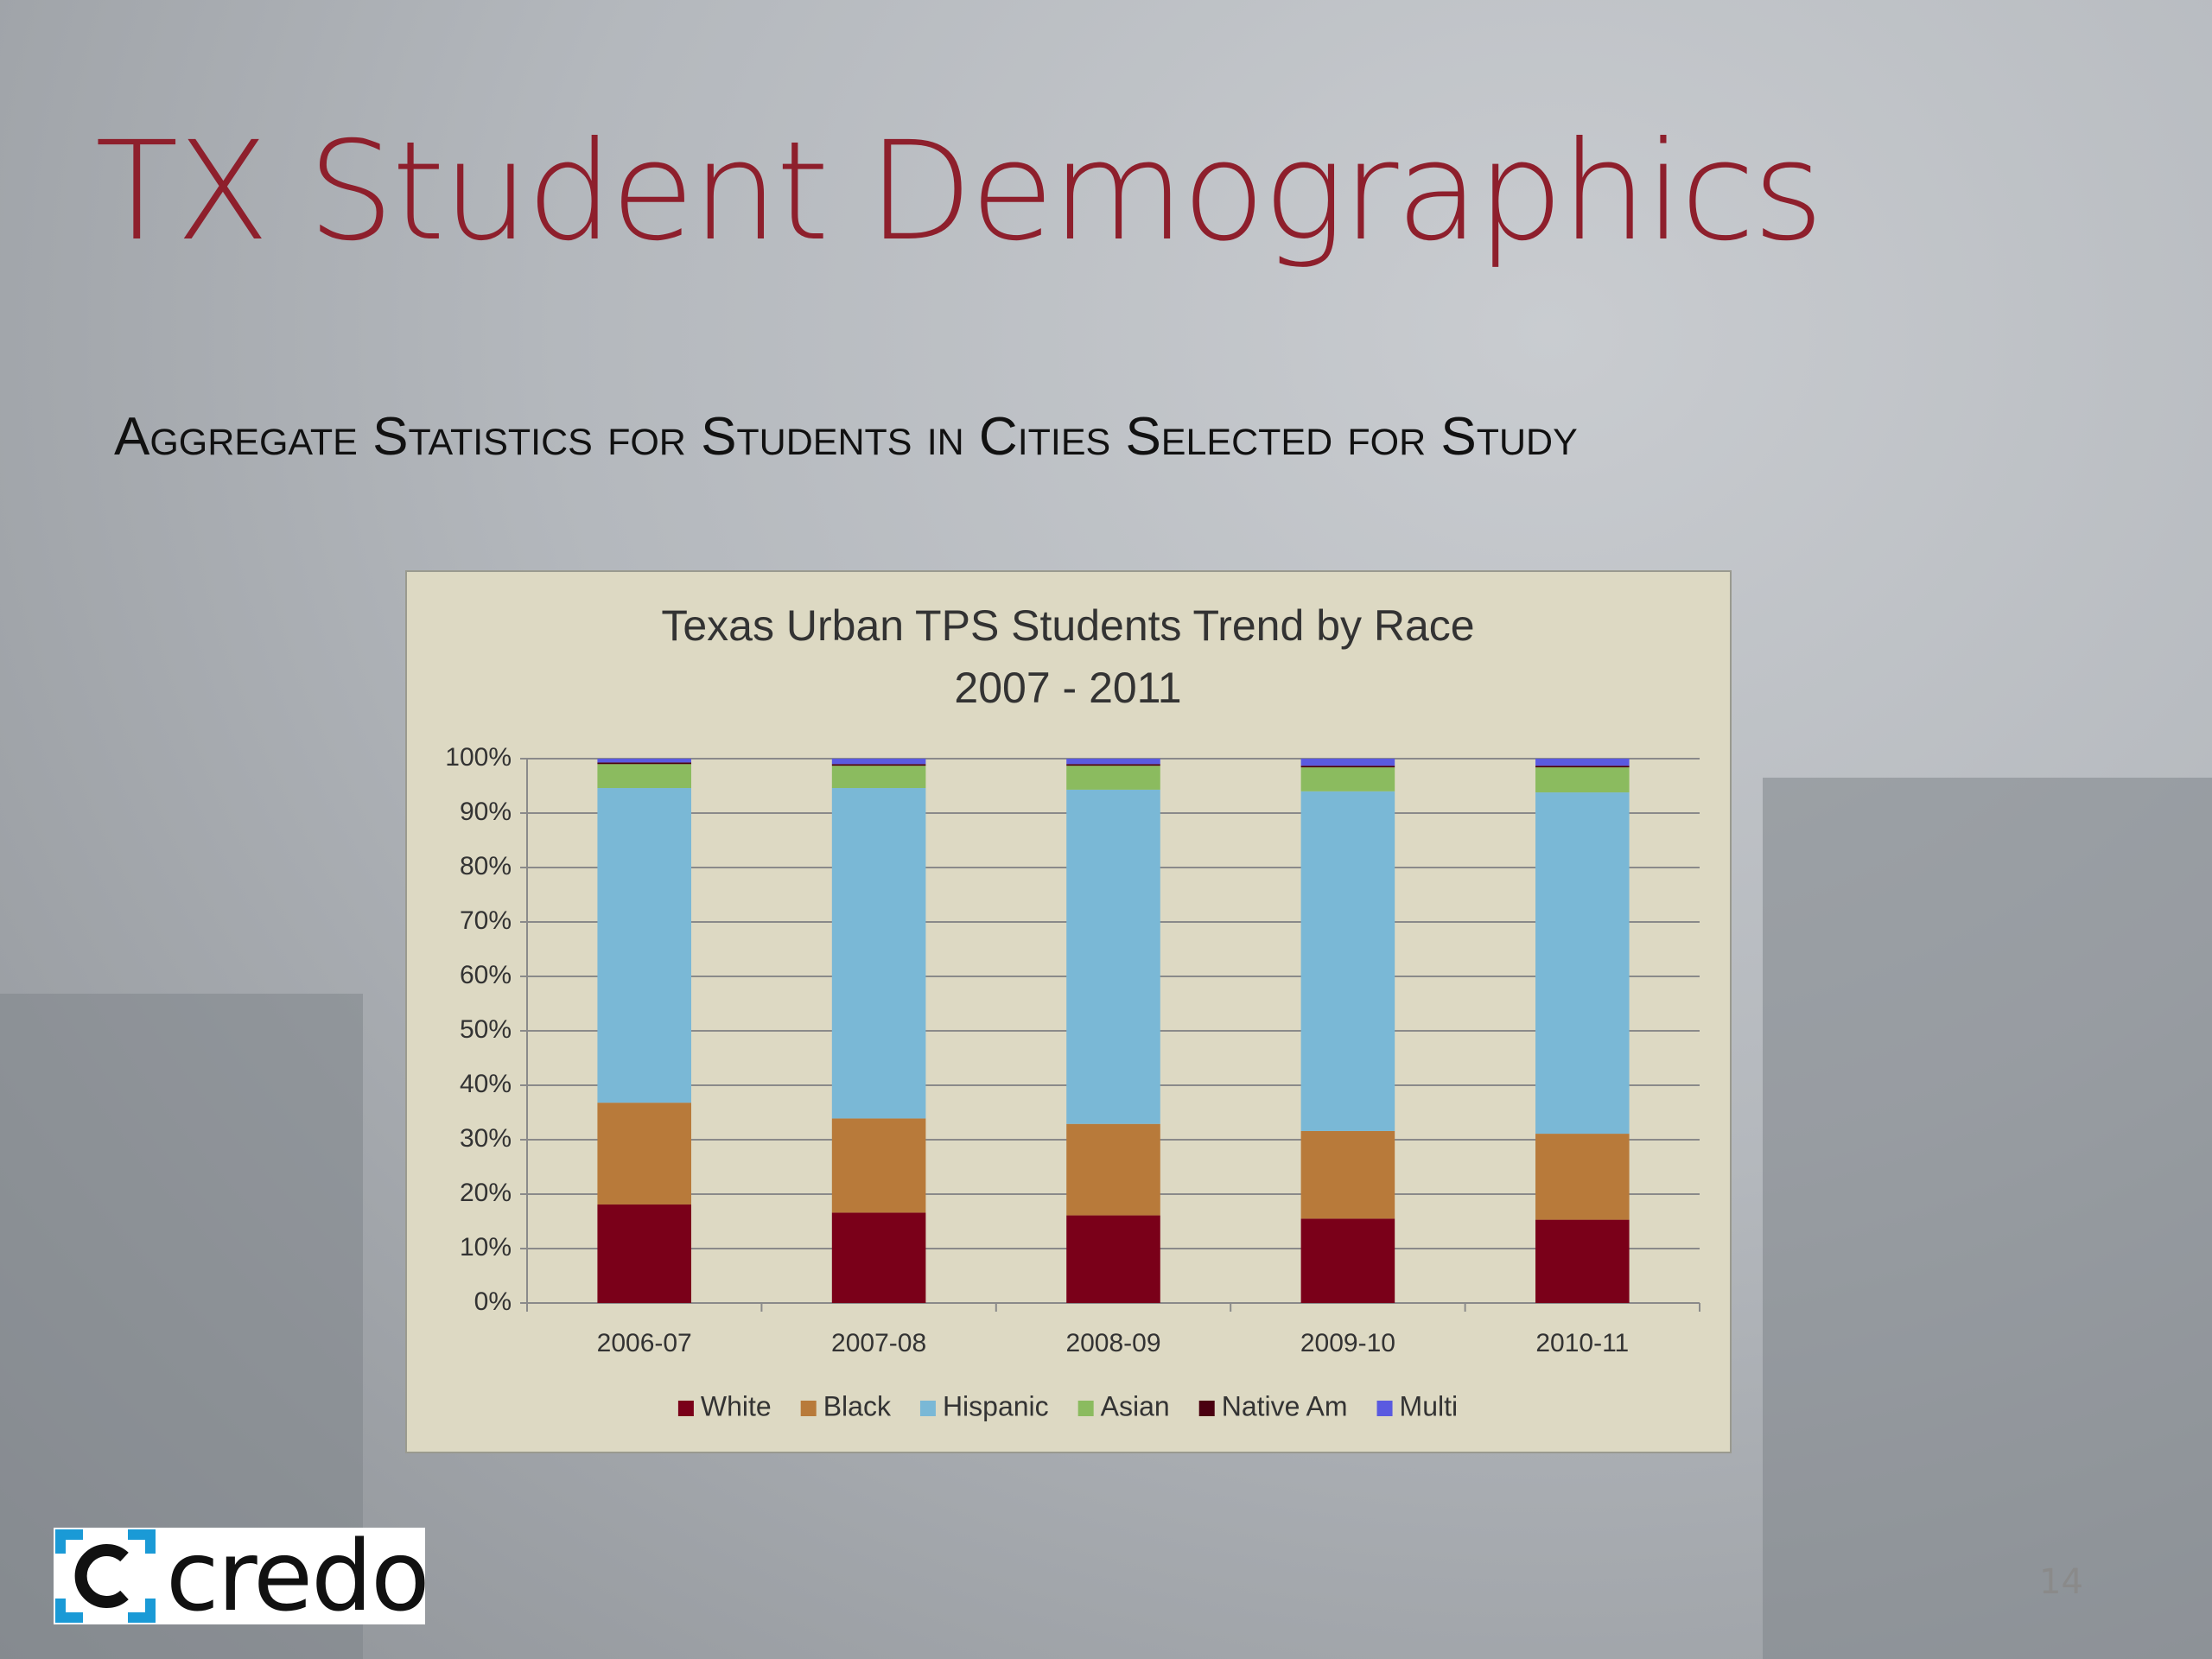 This screenshot has height=1659, width=2212. Describe the element at coordinates (1135, 1405) in the screenshot. I see `legend-label: Asian` at that location.